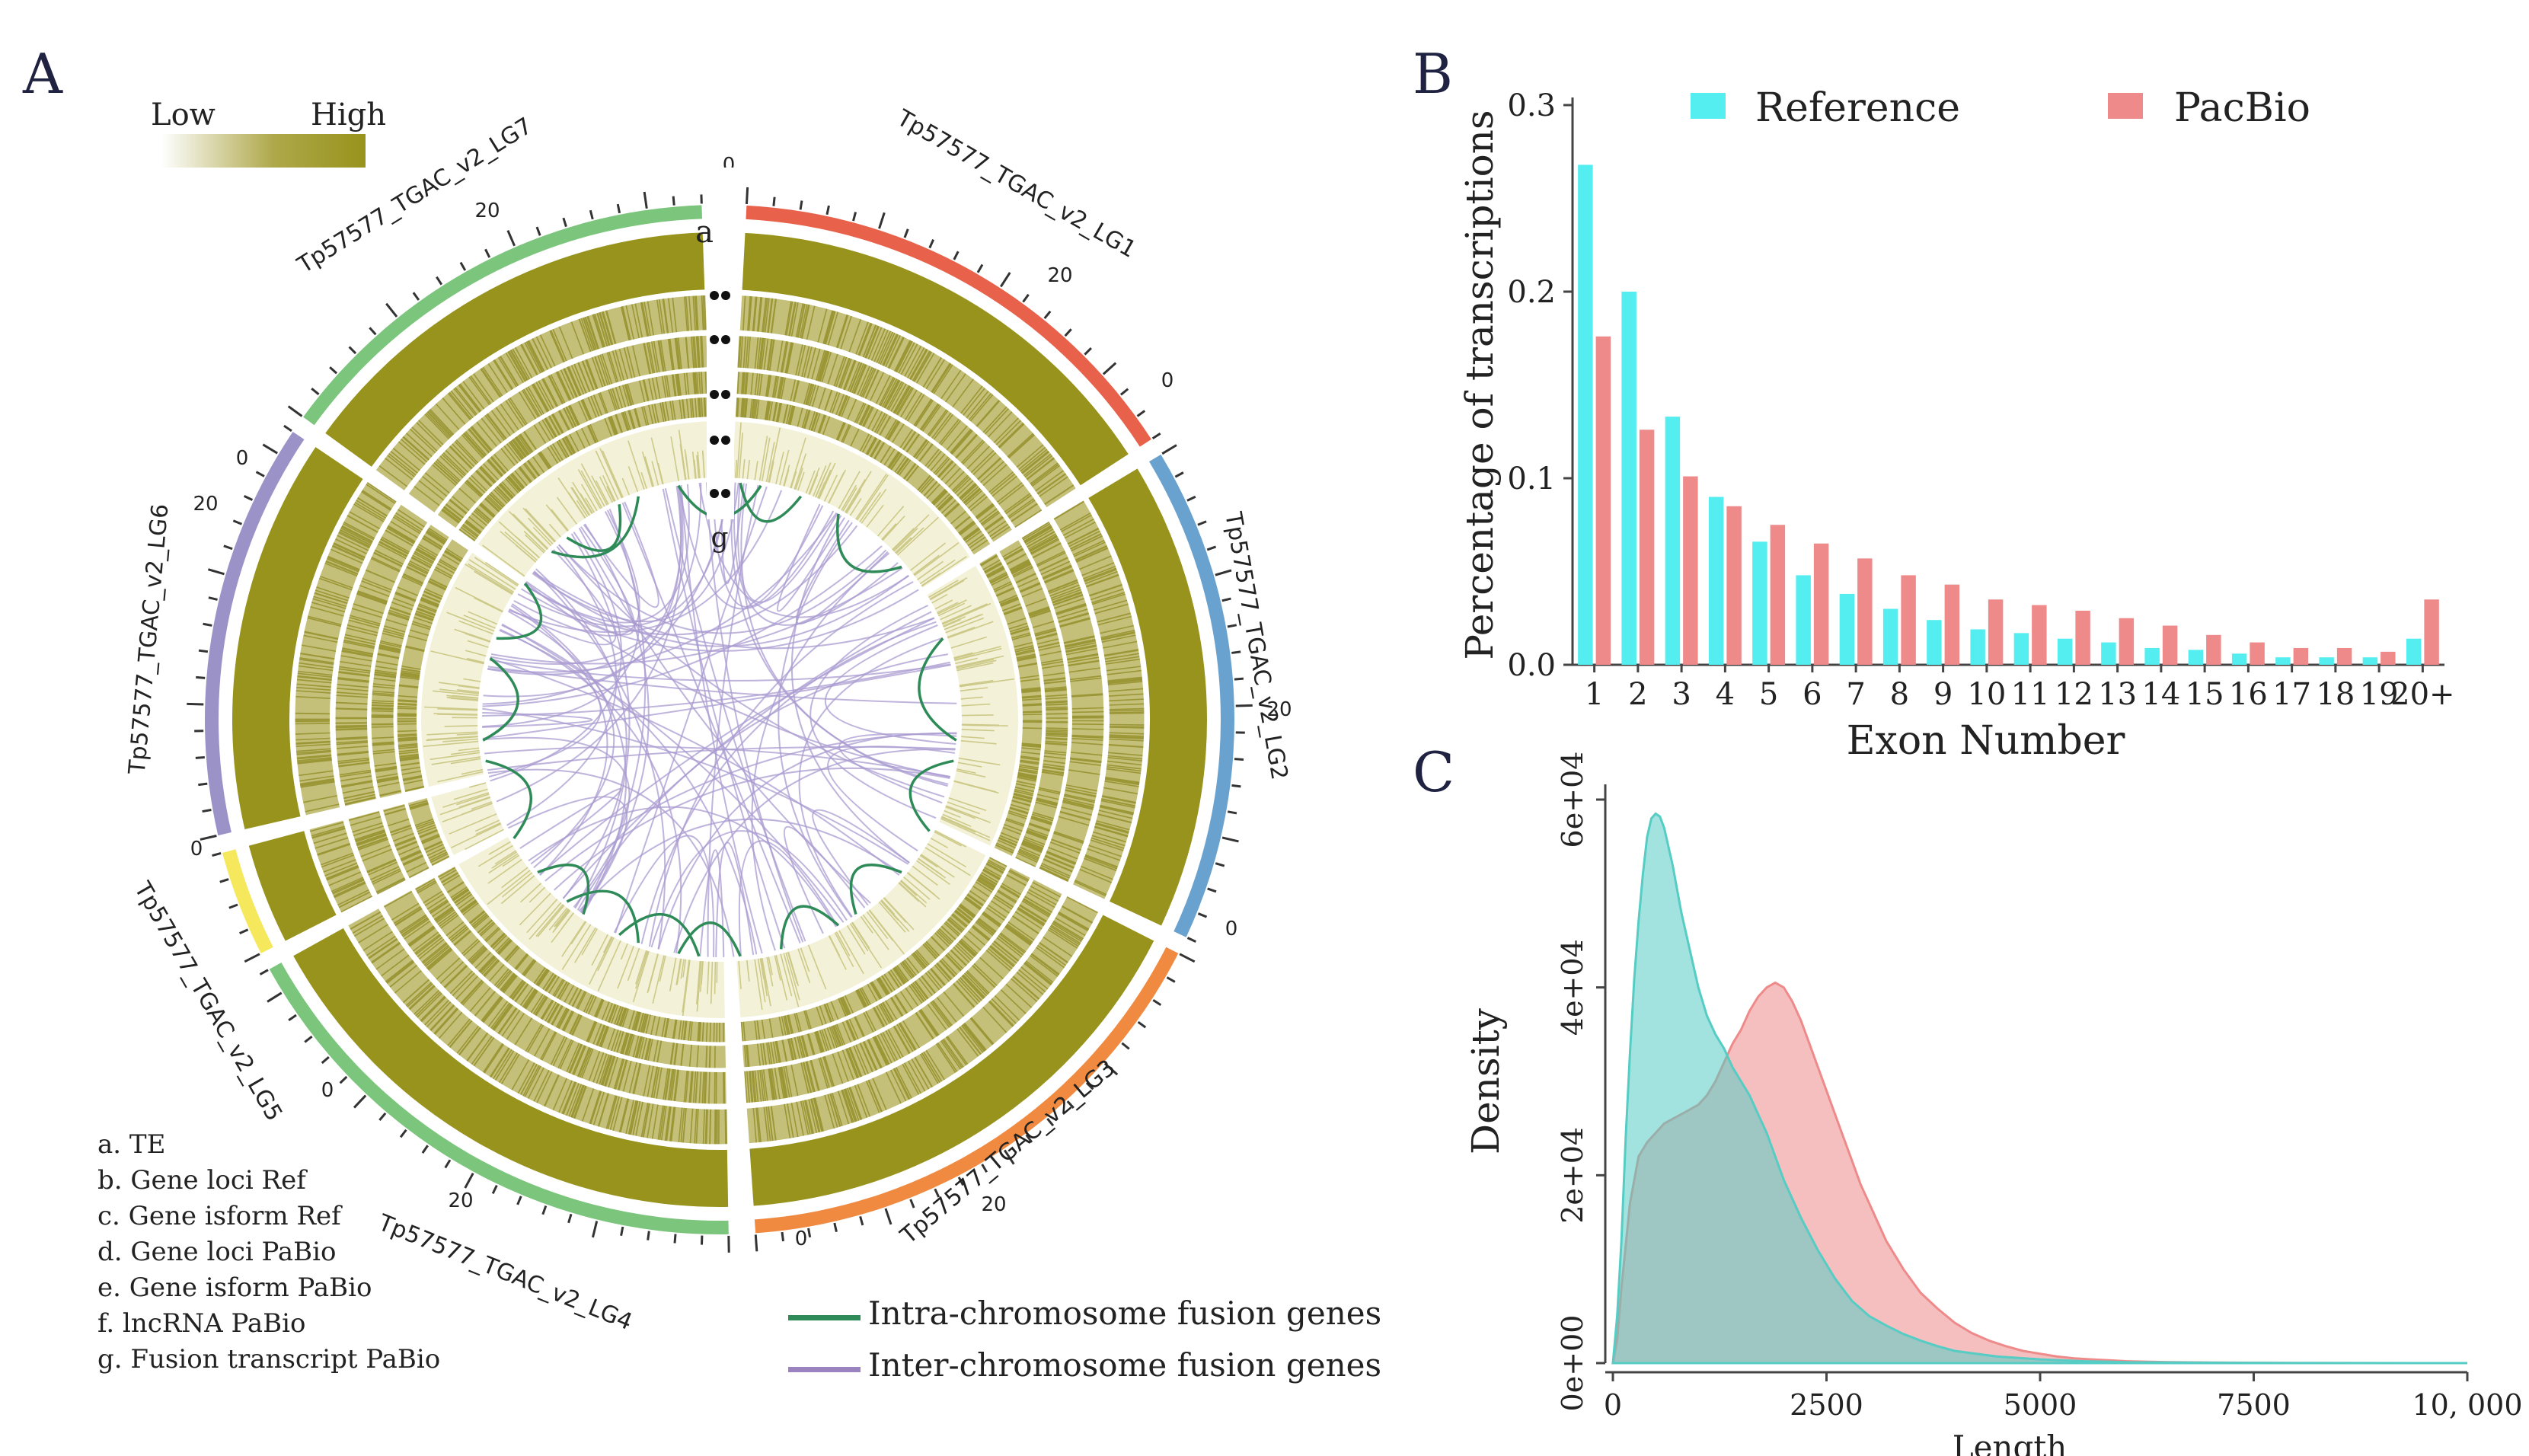  What do you see at coordinates (2380, 694) in the screenshot?
I see `x-tick-label: 19` at bounding box center [2380, 694].